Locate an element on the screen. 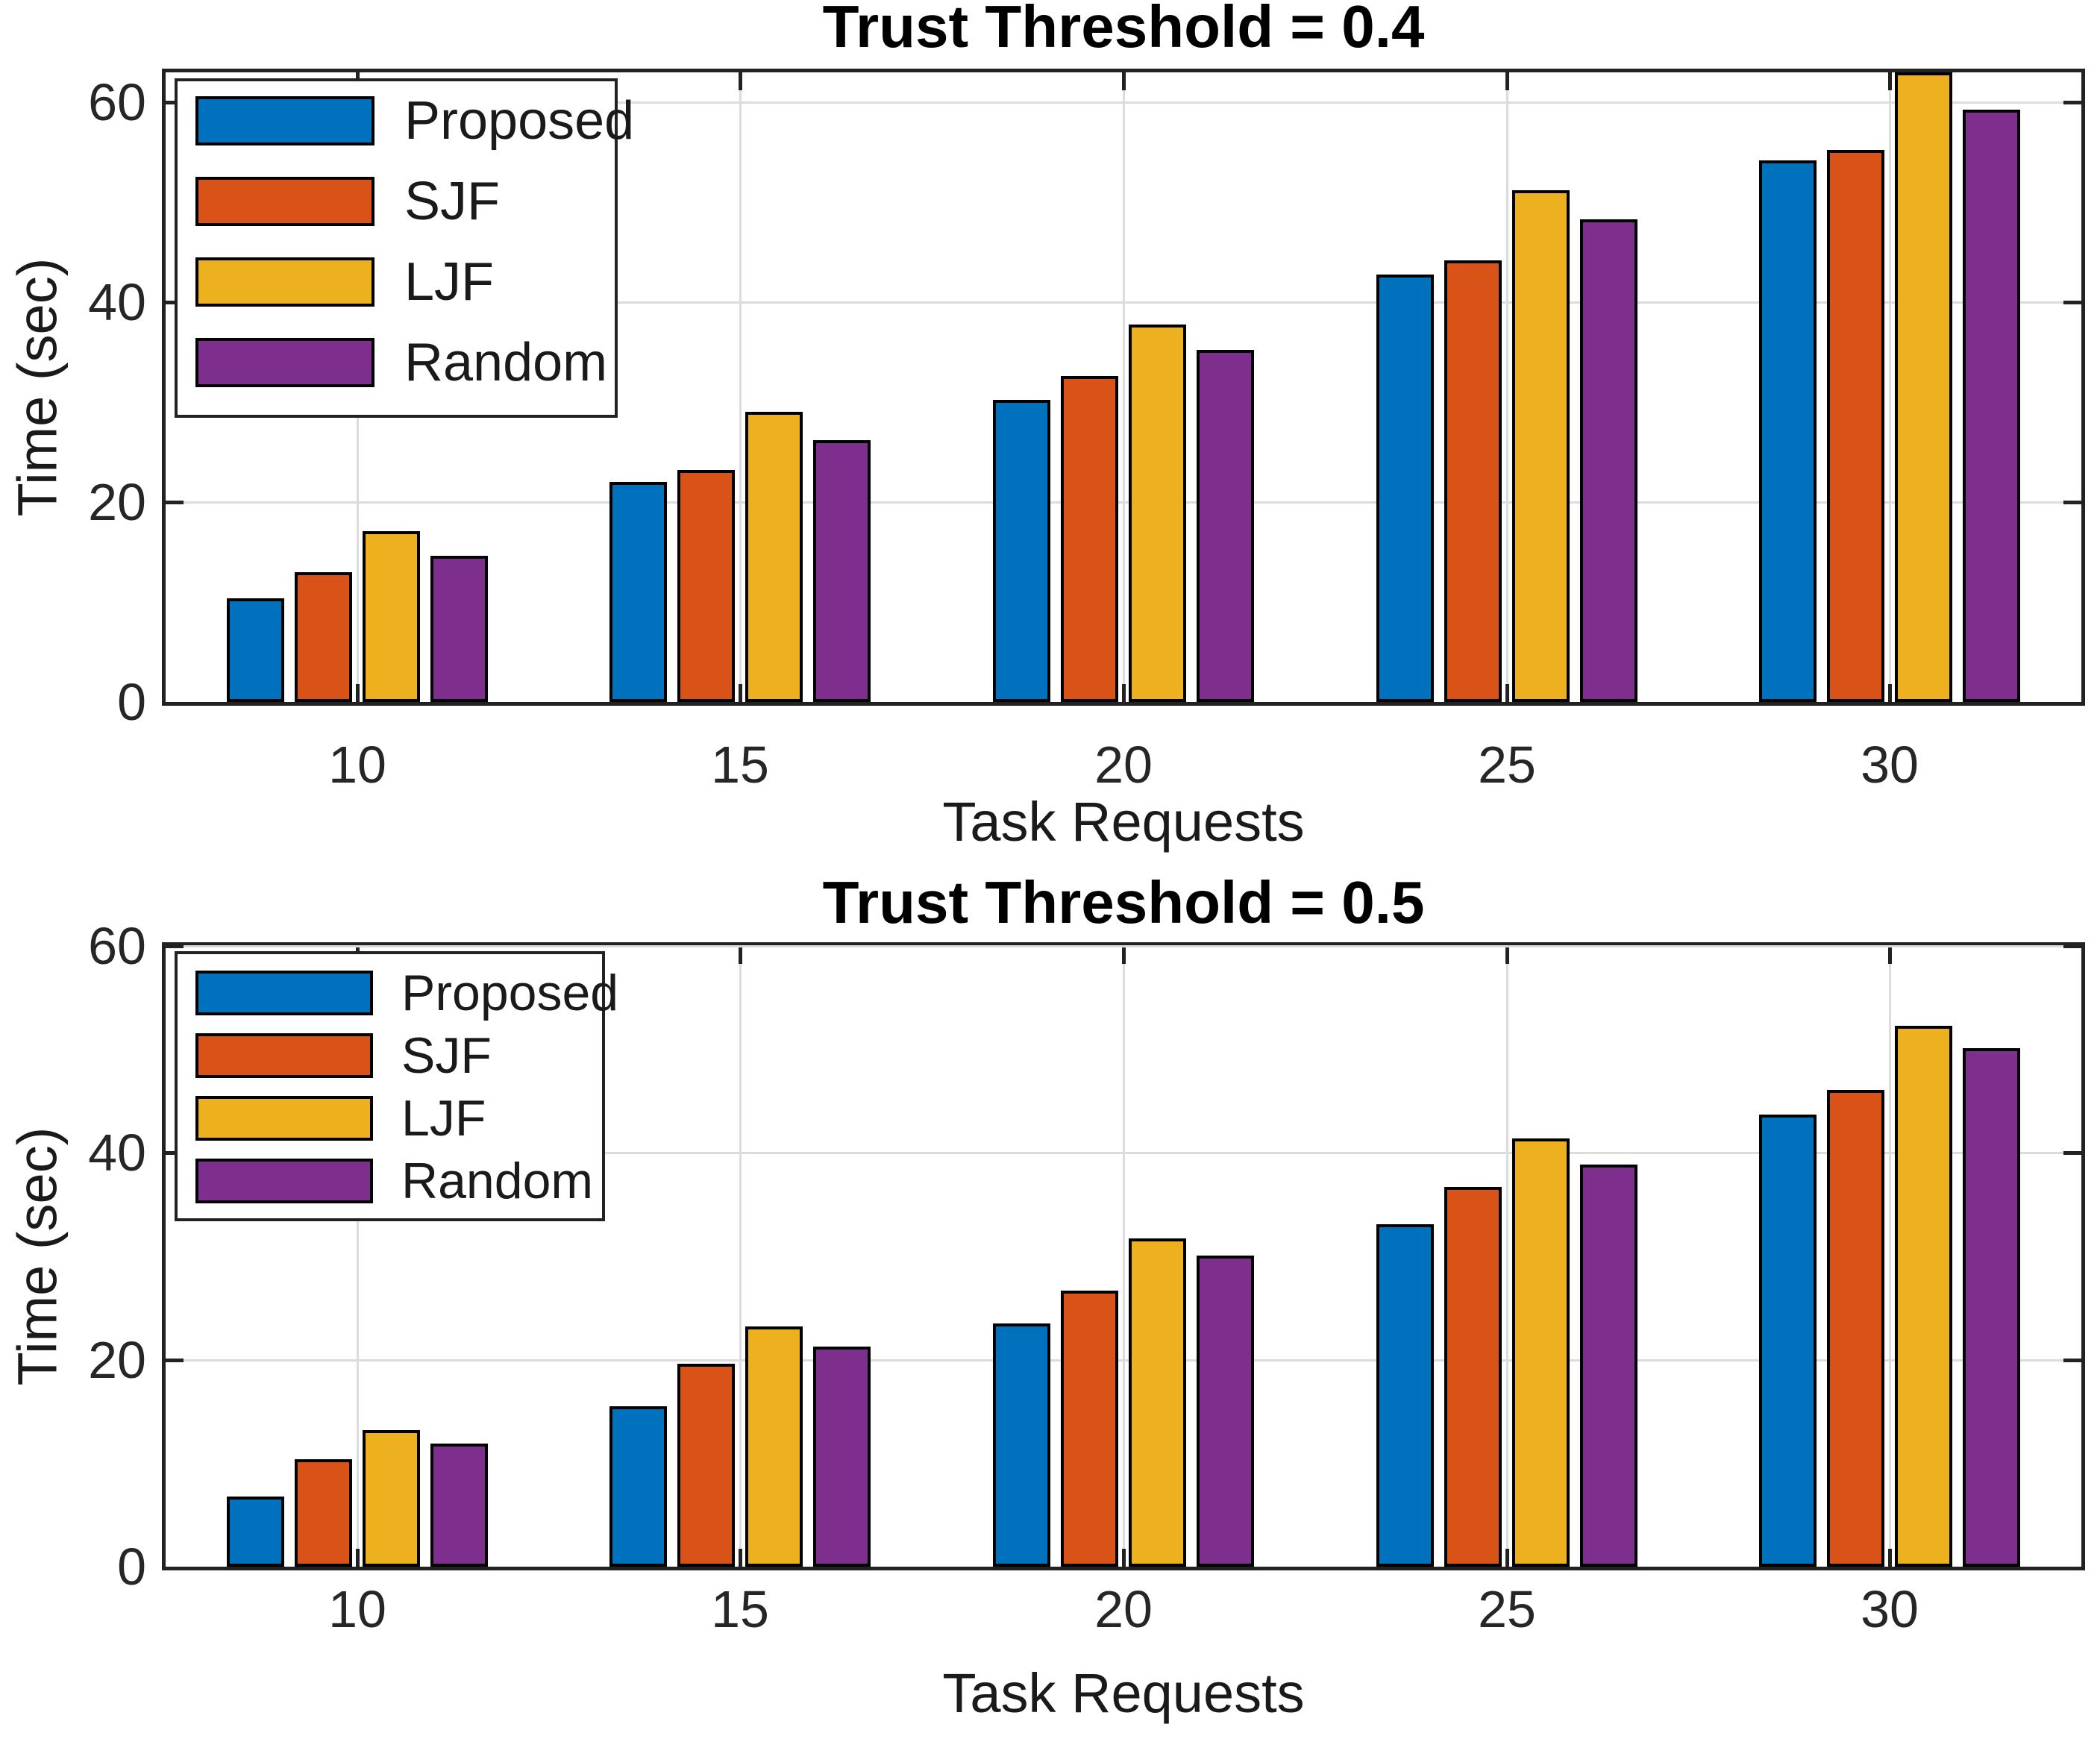 The image size is (2100, 1739). chart-title: Trust Threshold = 0.4 is located at coordinates (1123, 30).